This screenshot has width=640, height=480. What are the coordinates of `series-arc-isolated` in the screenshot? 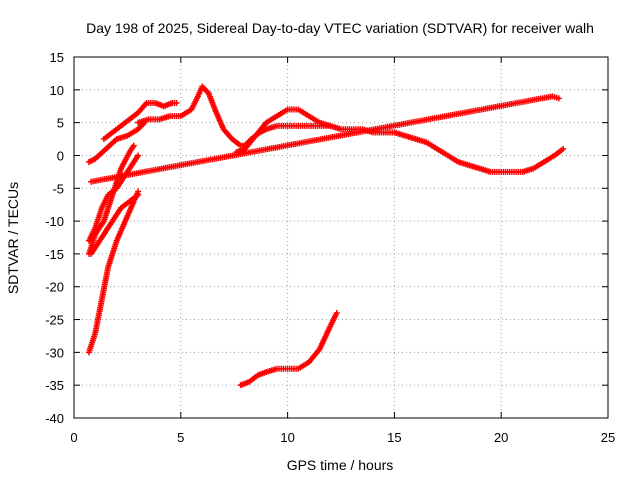 It's located at (325, 139).